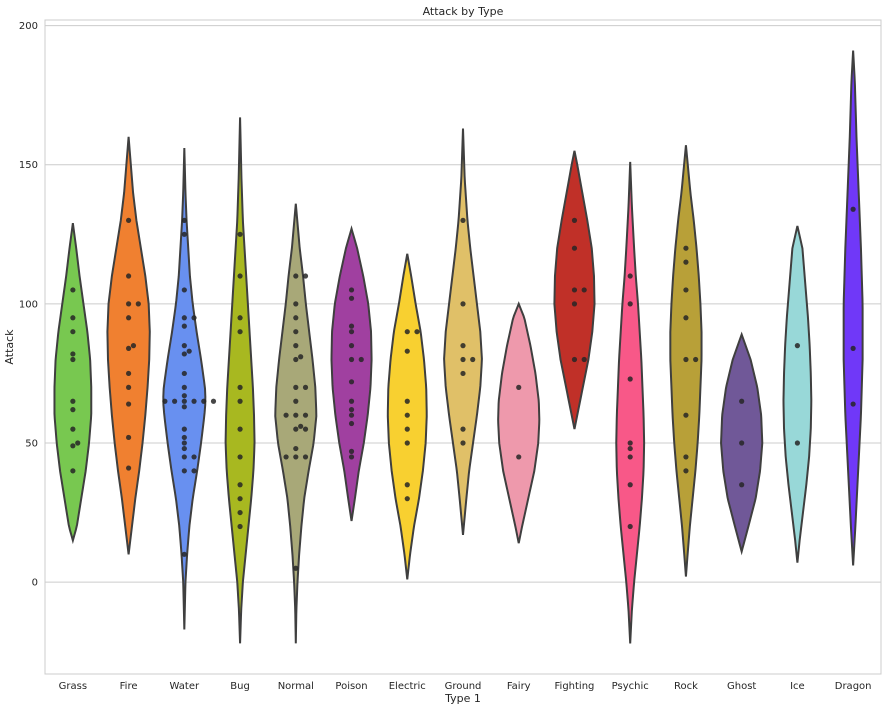 The width and height of the screenshot is (889, 710). I want to click on x-tick-dragon: Dragon, so click(853, 686).